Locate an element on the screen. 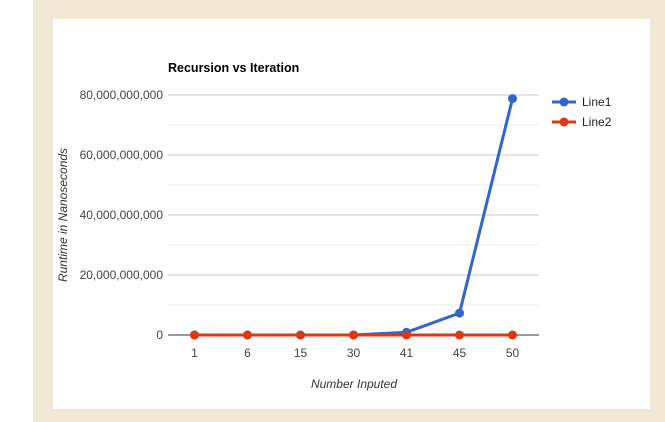 The width and height of the screenshot is (665, 422). chart-title: Recursion vs Iteration is located at coordinates (233, 68).